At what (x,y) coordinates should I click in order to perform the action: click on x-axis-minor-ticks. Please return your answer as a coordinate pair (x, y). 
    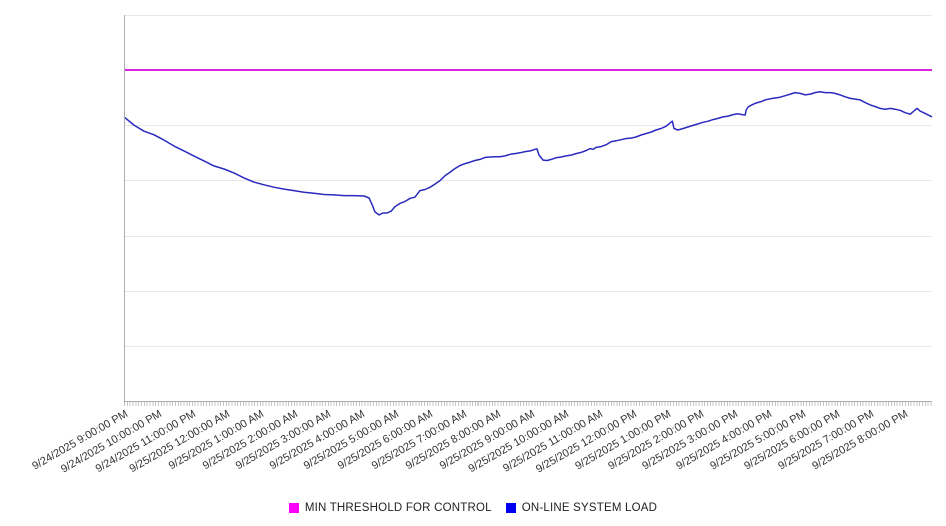
    Looking at the image, I should click on (528, 404).